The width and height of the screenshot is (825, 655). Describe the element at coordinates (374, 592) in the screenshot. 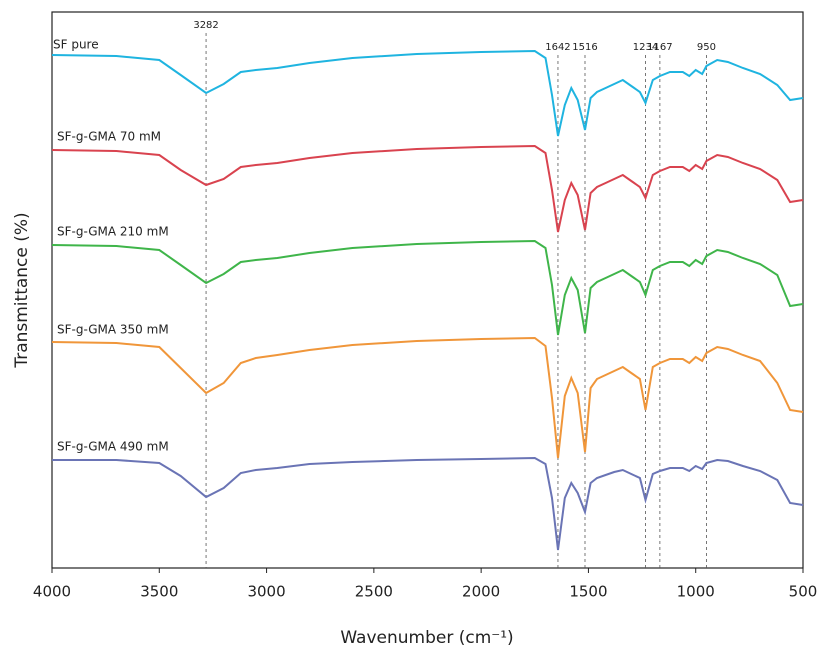

I see `x-tick-label: 2500` at that location.